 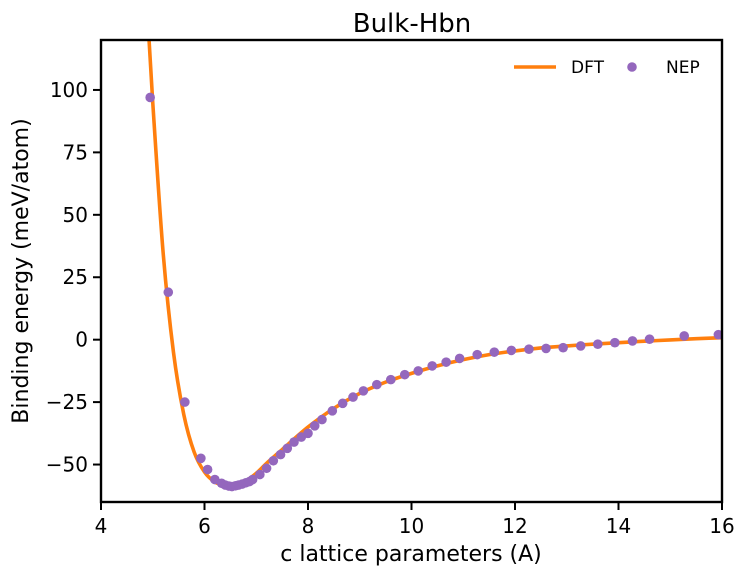 What do you see at coordinates (618, 526) in the screenshot?
I see `x-tick-label: 14` at bounding box center [618, 526].